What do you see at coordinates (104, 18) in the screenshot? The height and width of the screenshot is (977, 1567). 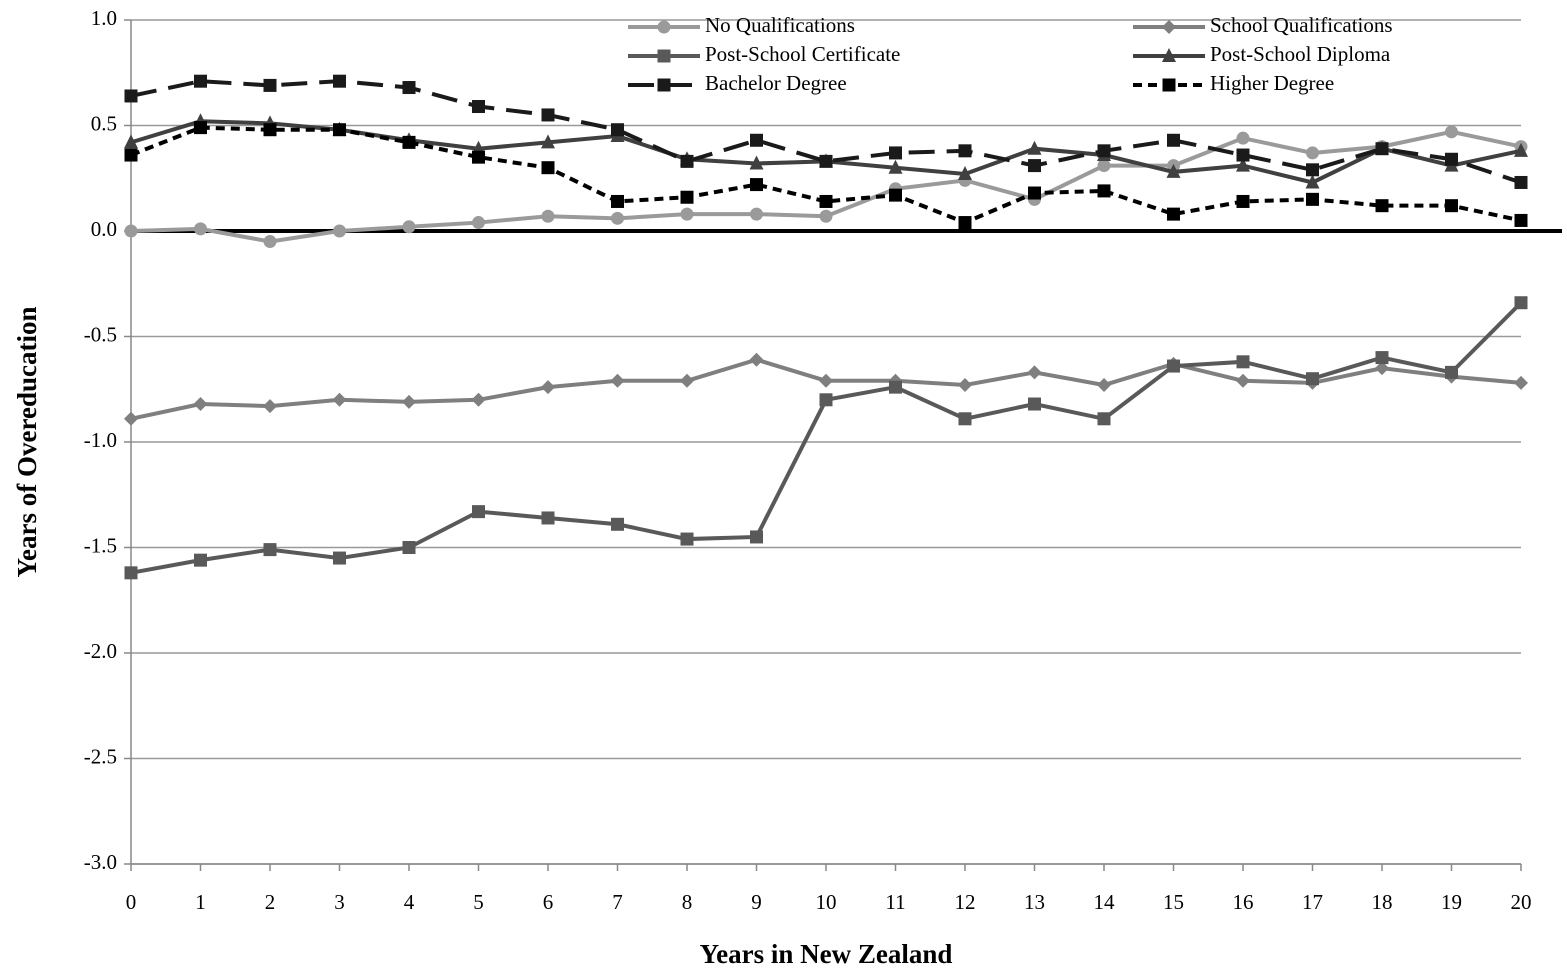 I see `y-tick-label: 1.0` at bounding box center [104, 18].